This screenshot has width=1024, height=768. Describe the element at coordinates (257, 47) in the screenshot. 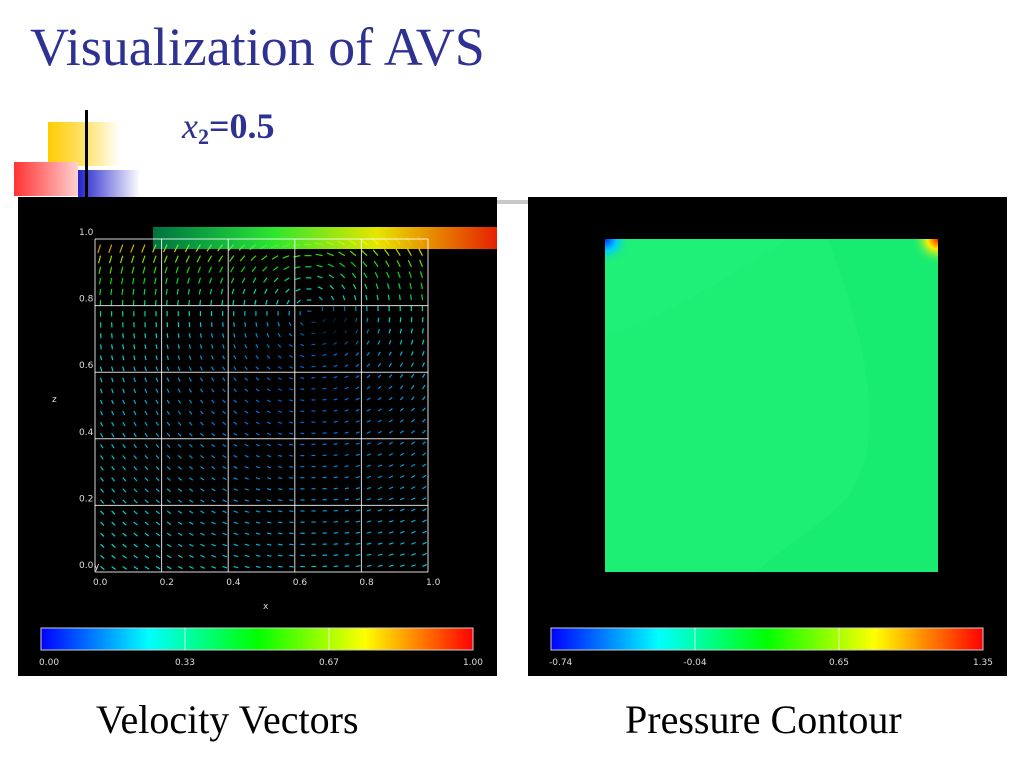

I see `slide-title: Visualization of AVS` at that location.